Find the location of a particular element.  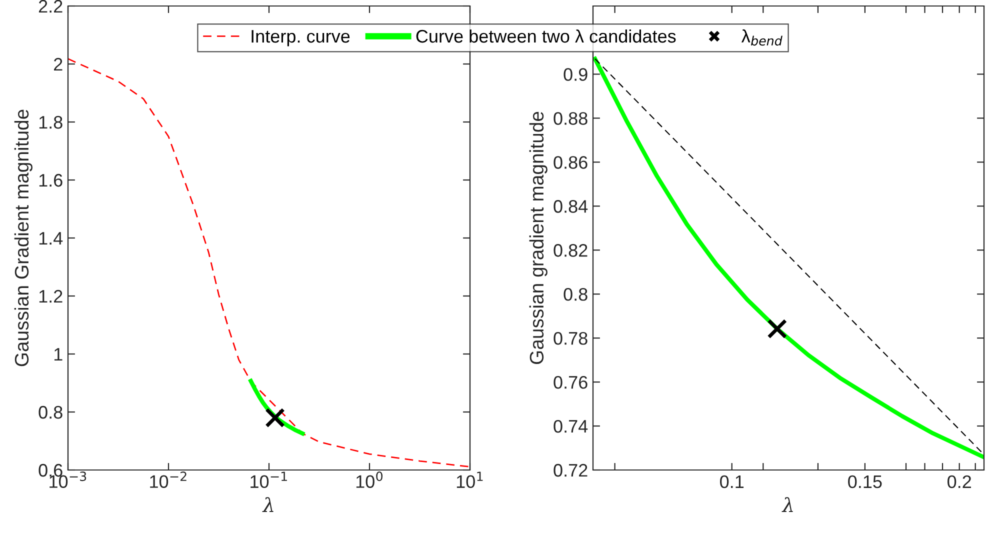

y-tick-label: 2 is located at coordinates (58, 64).